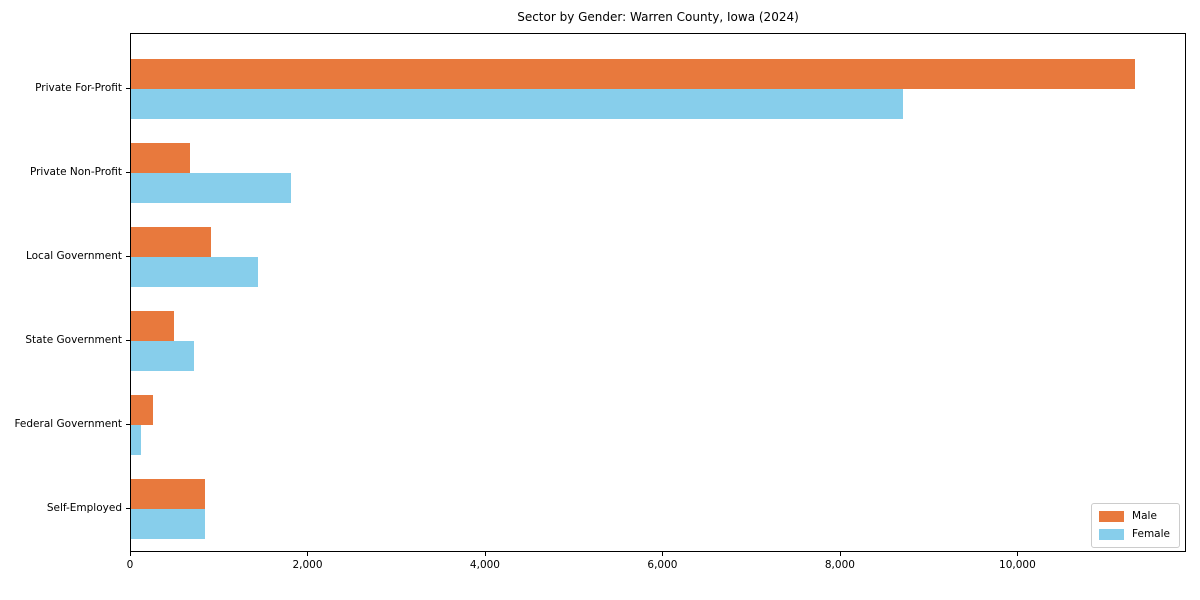 The image size is (1200, 600). I want to click on legend-item-female: Female, so click(1134, 534).